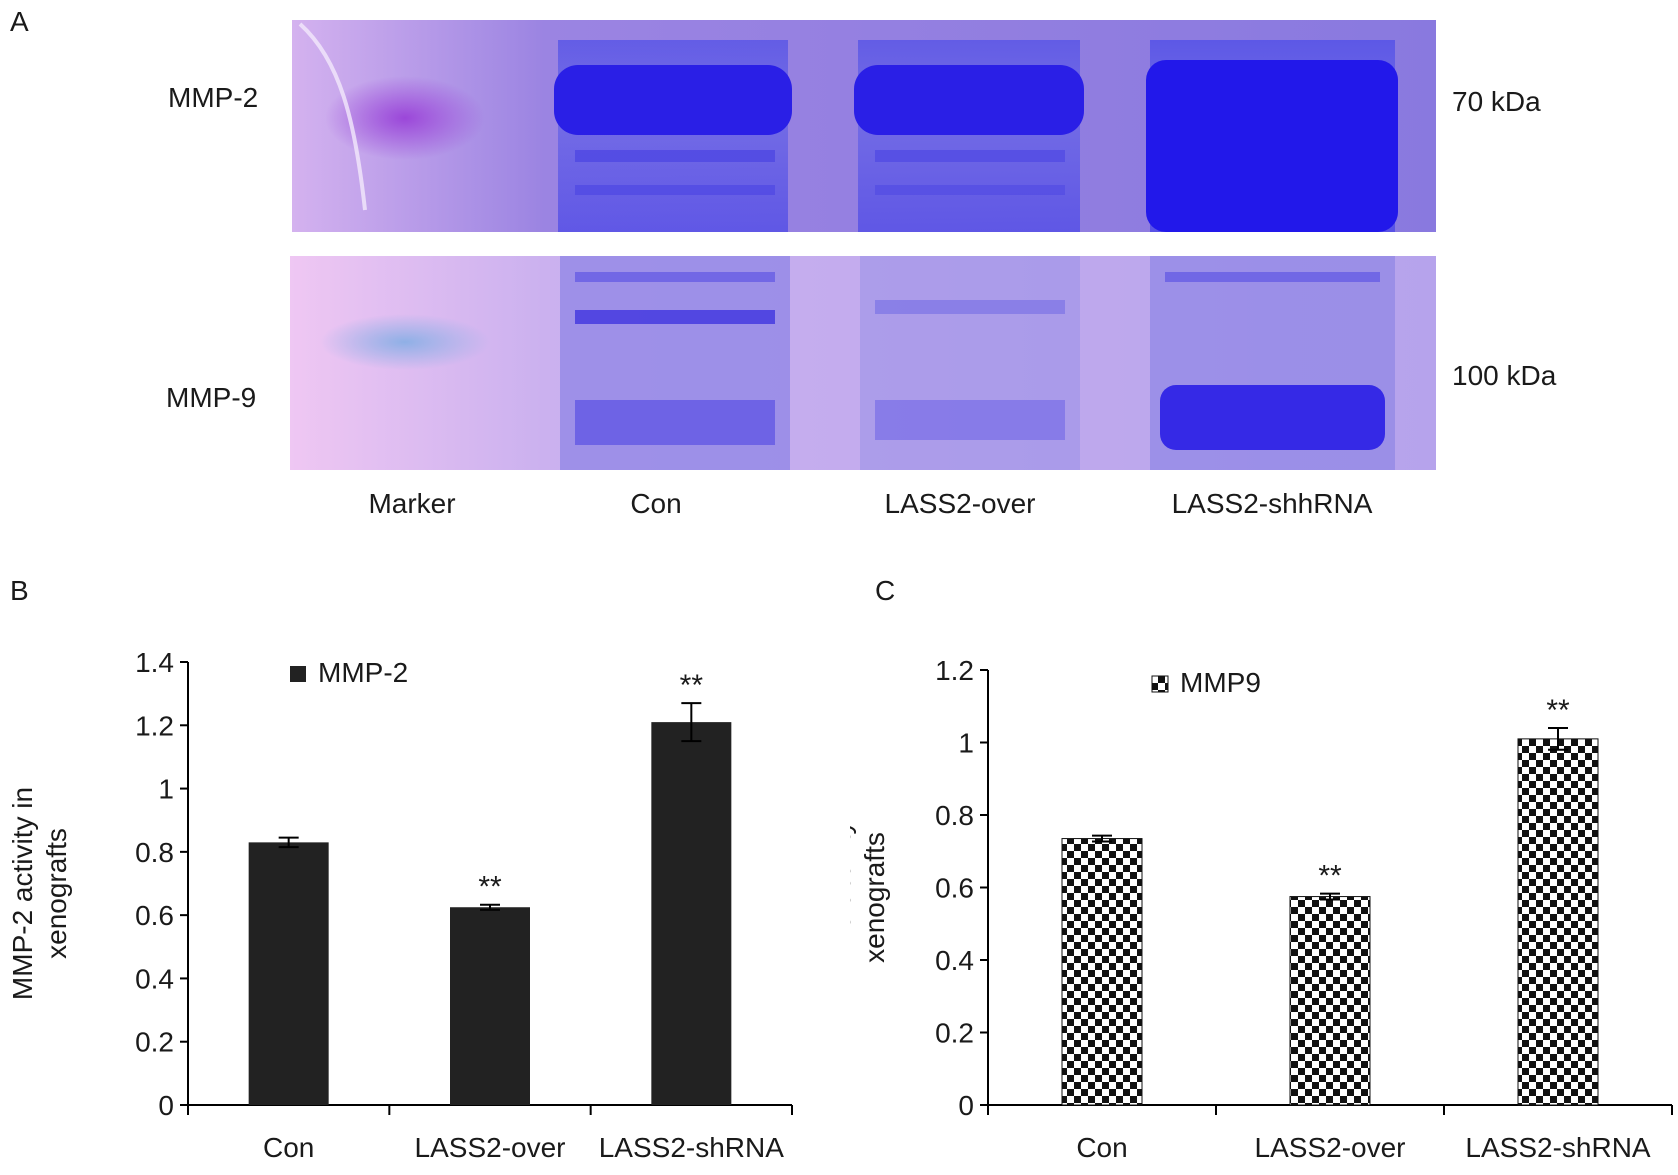 The width and height of the screenshot is (1678, 1175). What do you see at coordinates (1220, 682) in the screenshot?
I see `legend-label: MMP9` at bounding box center [1220, 682].